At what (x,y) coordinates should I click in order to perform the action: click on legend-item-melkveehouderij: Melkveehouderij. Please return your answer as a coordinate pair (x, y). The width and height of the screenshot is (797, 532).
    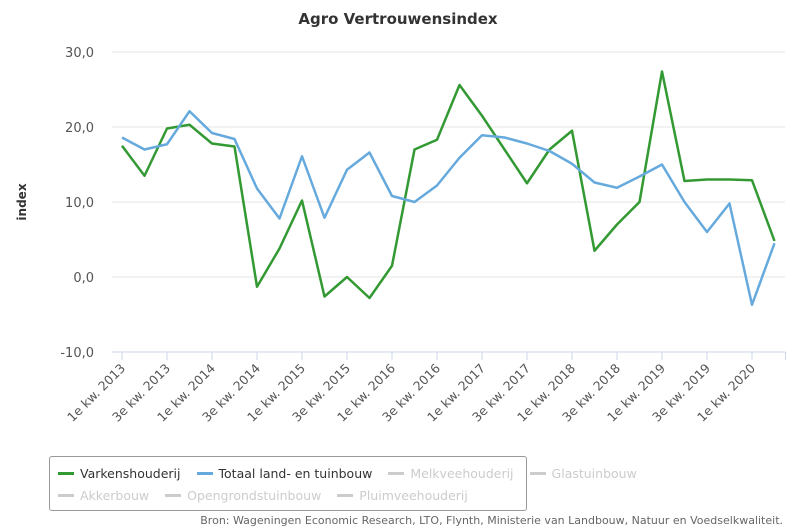
    Looking at the image, I should click on (451, 473).